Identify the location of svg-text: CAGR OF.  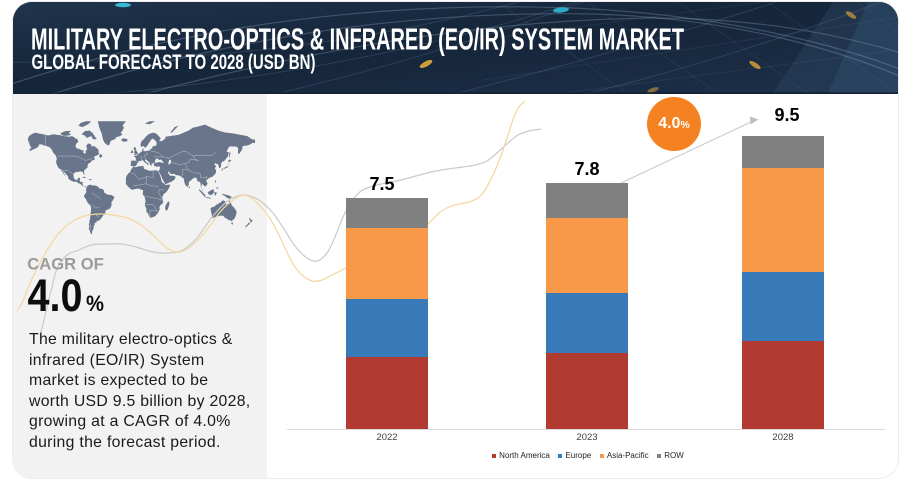
(65, 263).